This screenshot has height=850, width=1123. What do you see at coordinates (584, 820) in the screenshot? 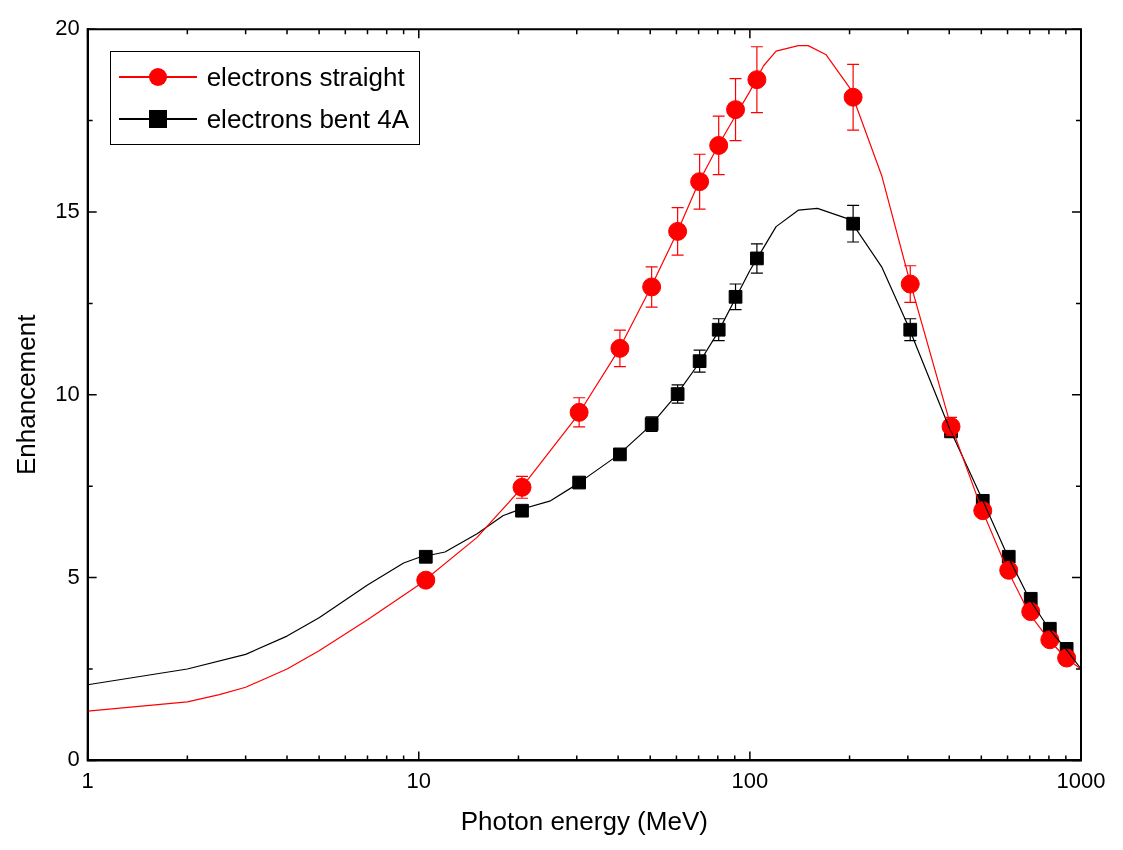
I see `x-axis-title: Photon energy (MeV)` at bounding box center [584, 820].